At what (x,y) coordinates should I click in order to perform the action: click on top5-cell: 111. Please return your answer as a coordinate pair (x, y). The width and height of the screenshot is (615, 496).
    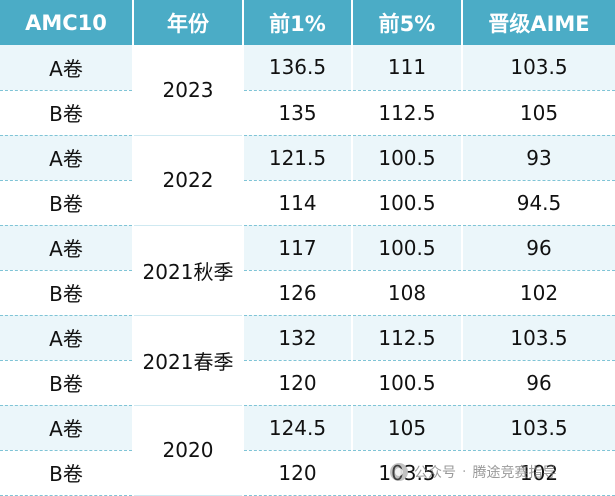
    Looking at the image, I should click on (407, 68).